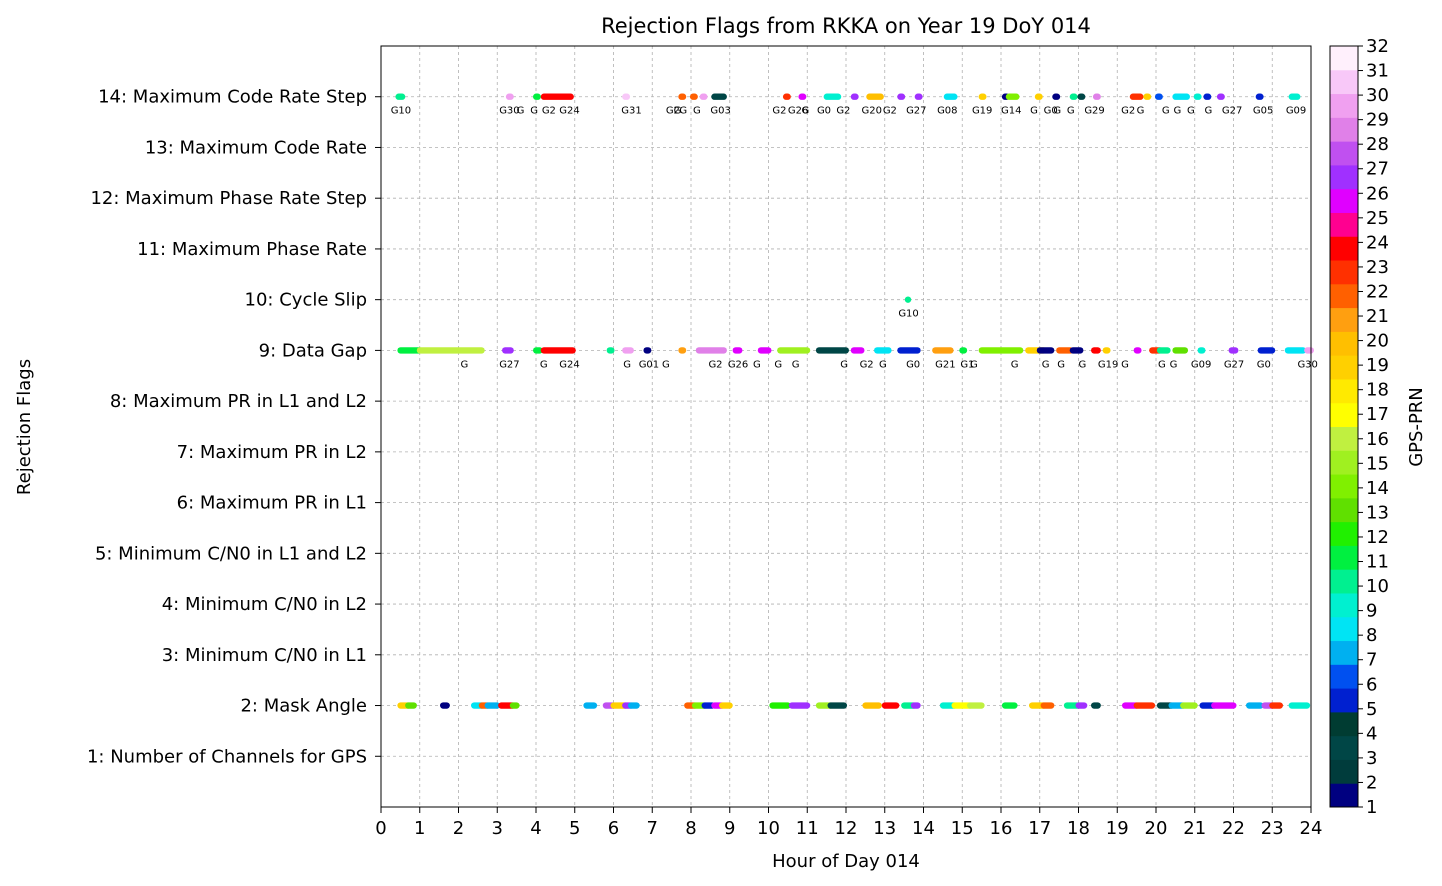 The height and width of the screenshot is (886, 1442). Describe the element at coordinates (1263, 111) in the screenshot. I see `prn-label: G05` at that location.